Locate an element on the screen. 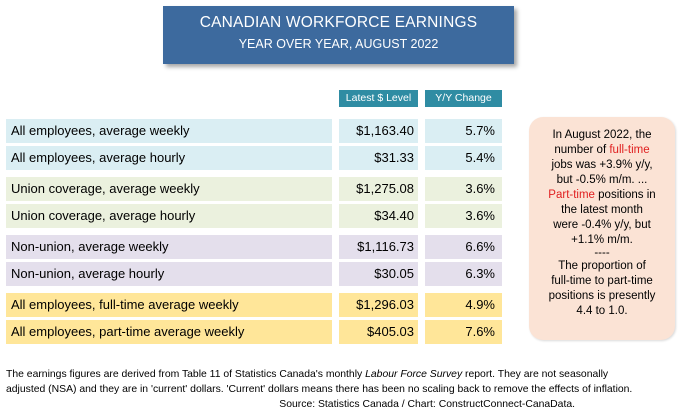 Image resolution: width=694 pixels, height=414 pixels. note-line: number of full-time is located at coordinates (602, 150).